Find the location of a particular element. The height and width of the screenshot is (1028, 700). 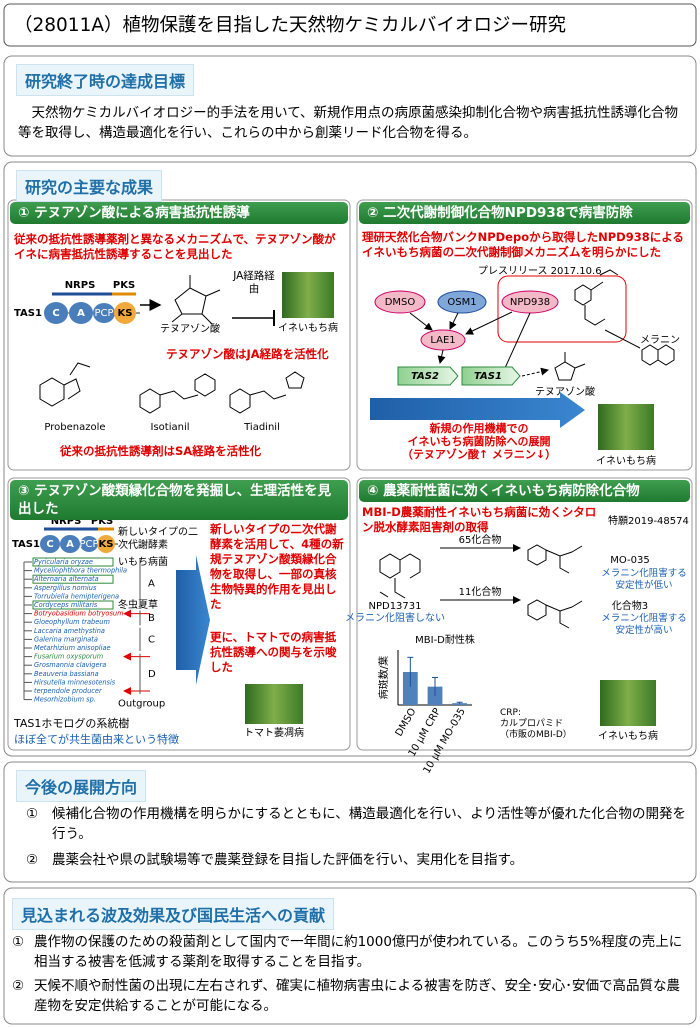

clade: B is located at coordinates (151, 618).